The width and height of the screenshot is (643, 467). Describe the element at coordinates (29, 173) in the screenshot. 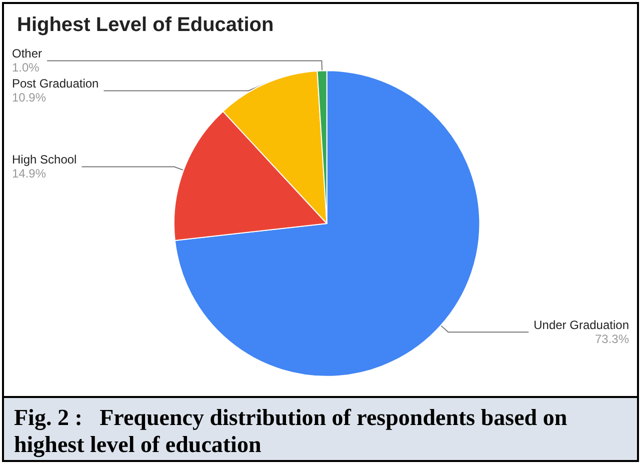

I see `data-label: 14.9%` at that location.